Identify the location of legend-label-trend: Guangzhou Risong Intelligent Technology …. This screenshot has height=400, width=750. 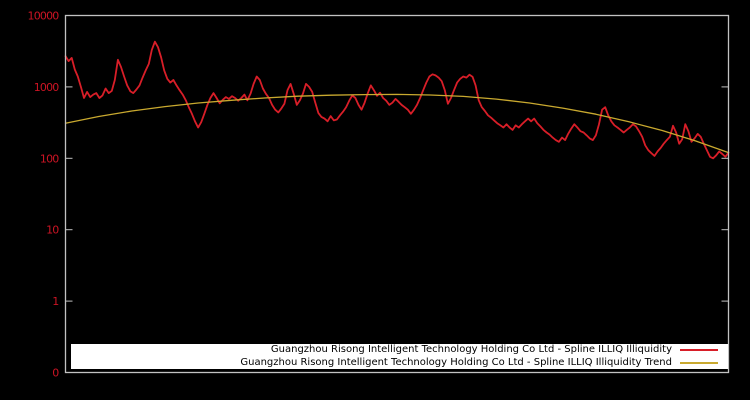
(456, 362).